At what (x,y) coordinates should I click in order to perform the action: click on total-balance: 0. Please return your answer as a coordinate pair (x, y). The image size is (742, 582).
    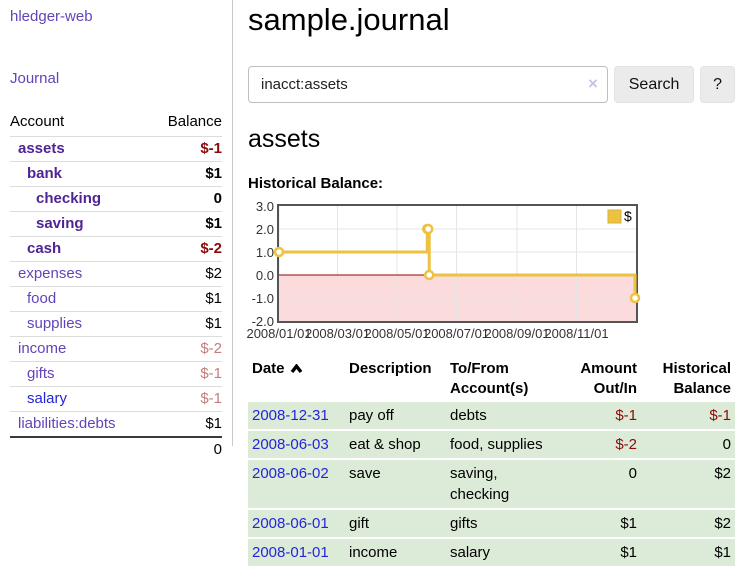
    Looking at the image, I should click on (186, 449).